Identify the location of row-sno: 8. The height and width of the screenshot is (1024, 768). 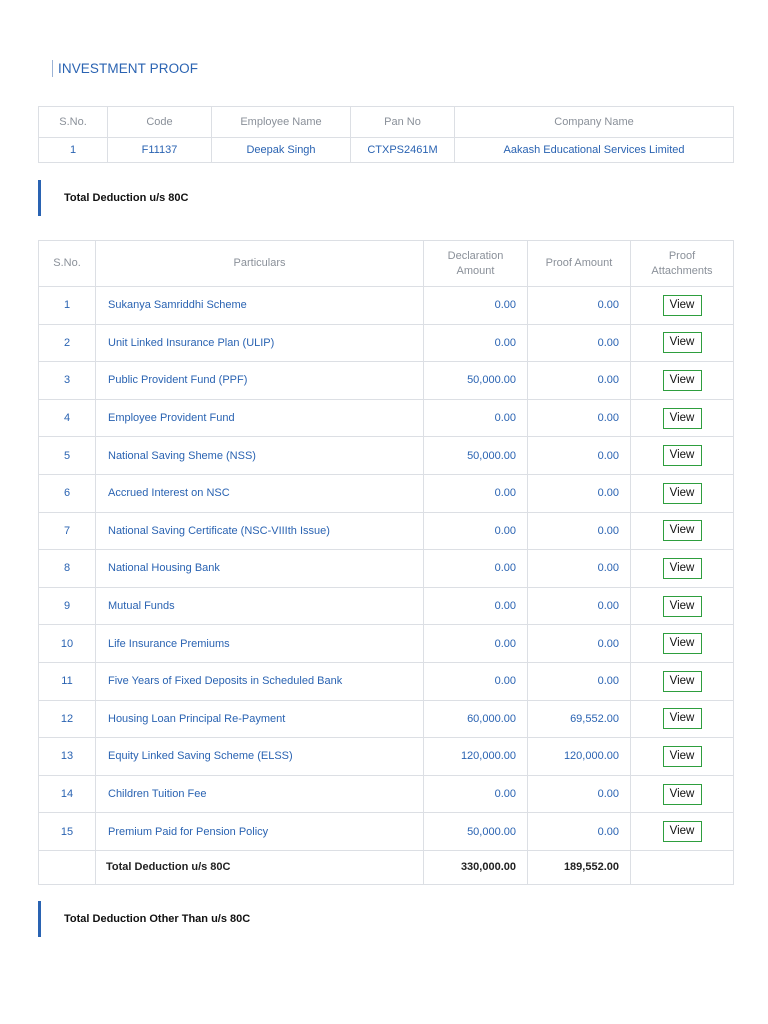
(67, 568).